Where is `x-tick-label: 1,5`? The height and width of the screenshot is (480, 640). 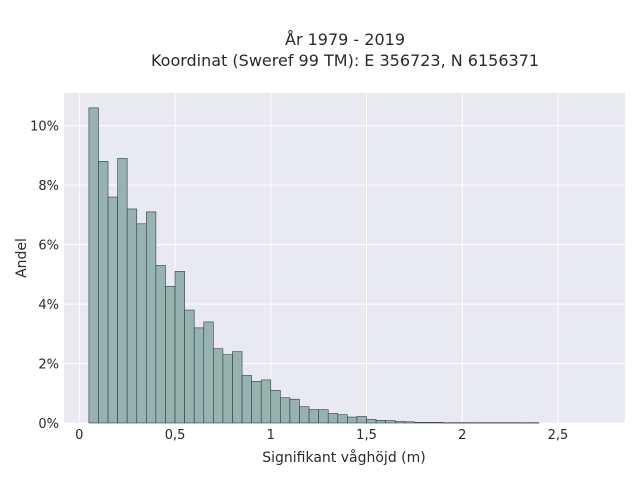 x-tick-label: 1,5 is located at coordinates (366, 435).